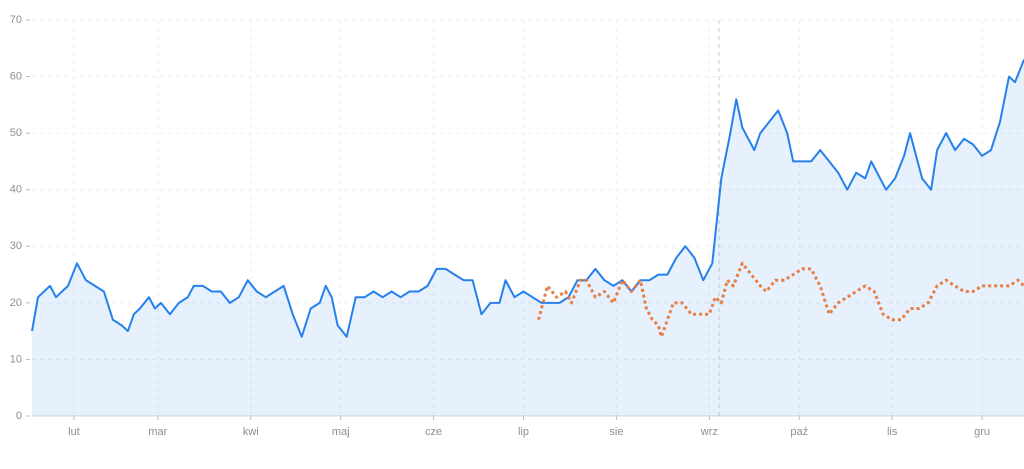 The width and height of the screenshot is (1024, 469). I want to click on series-line, so click(780, 300).